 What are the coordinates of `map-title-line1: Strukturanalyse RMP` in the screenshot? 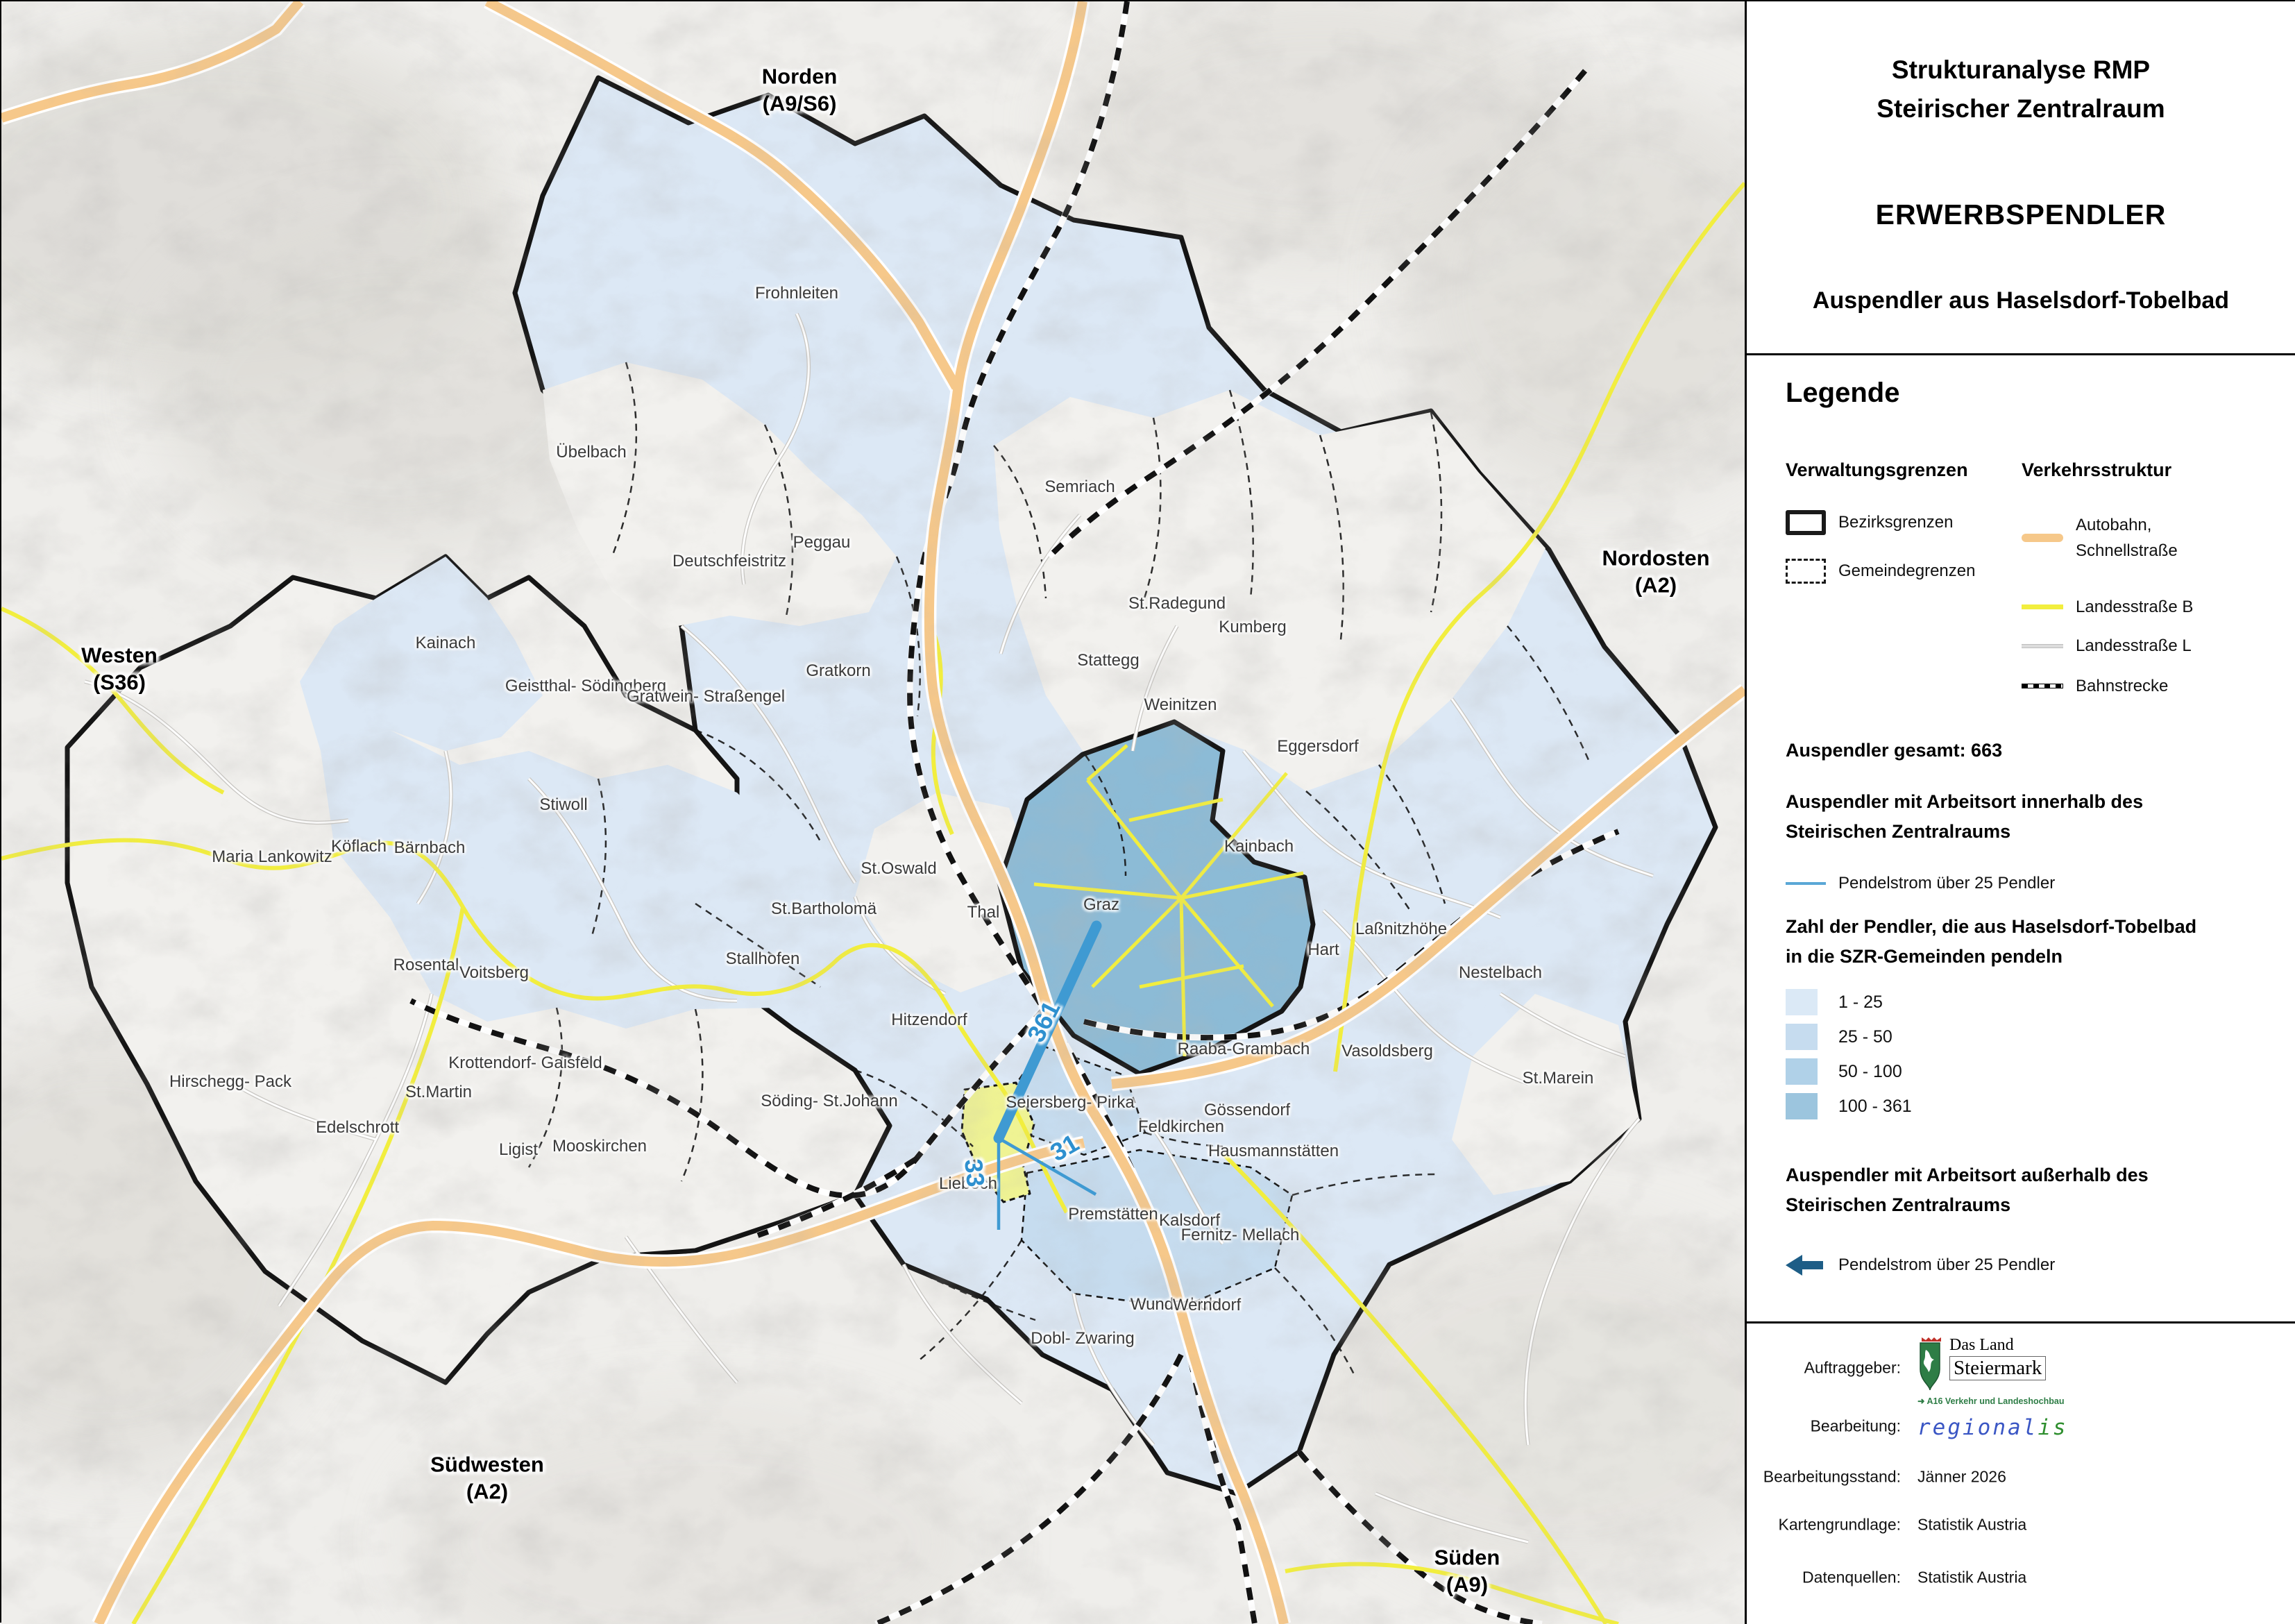 It's located at (2021, 70).